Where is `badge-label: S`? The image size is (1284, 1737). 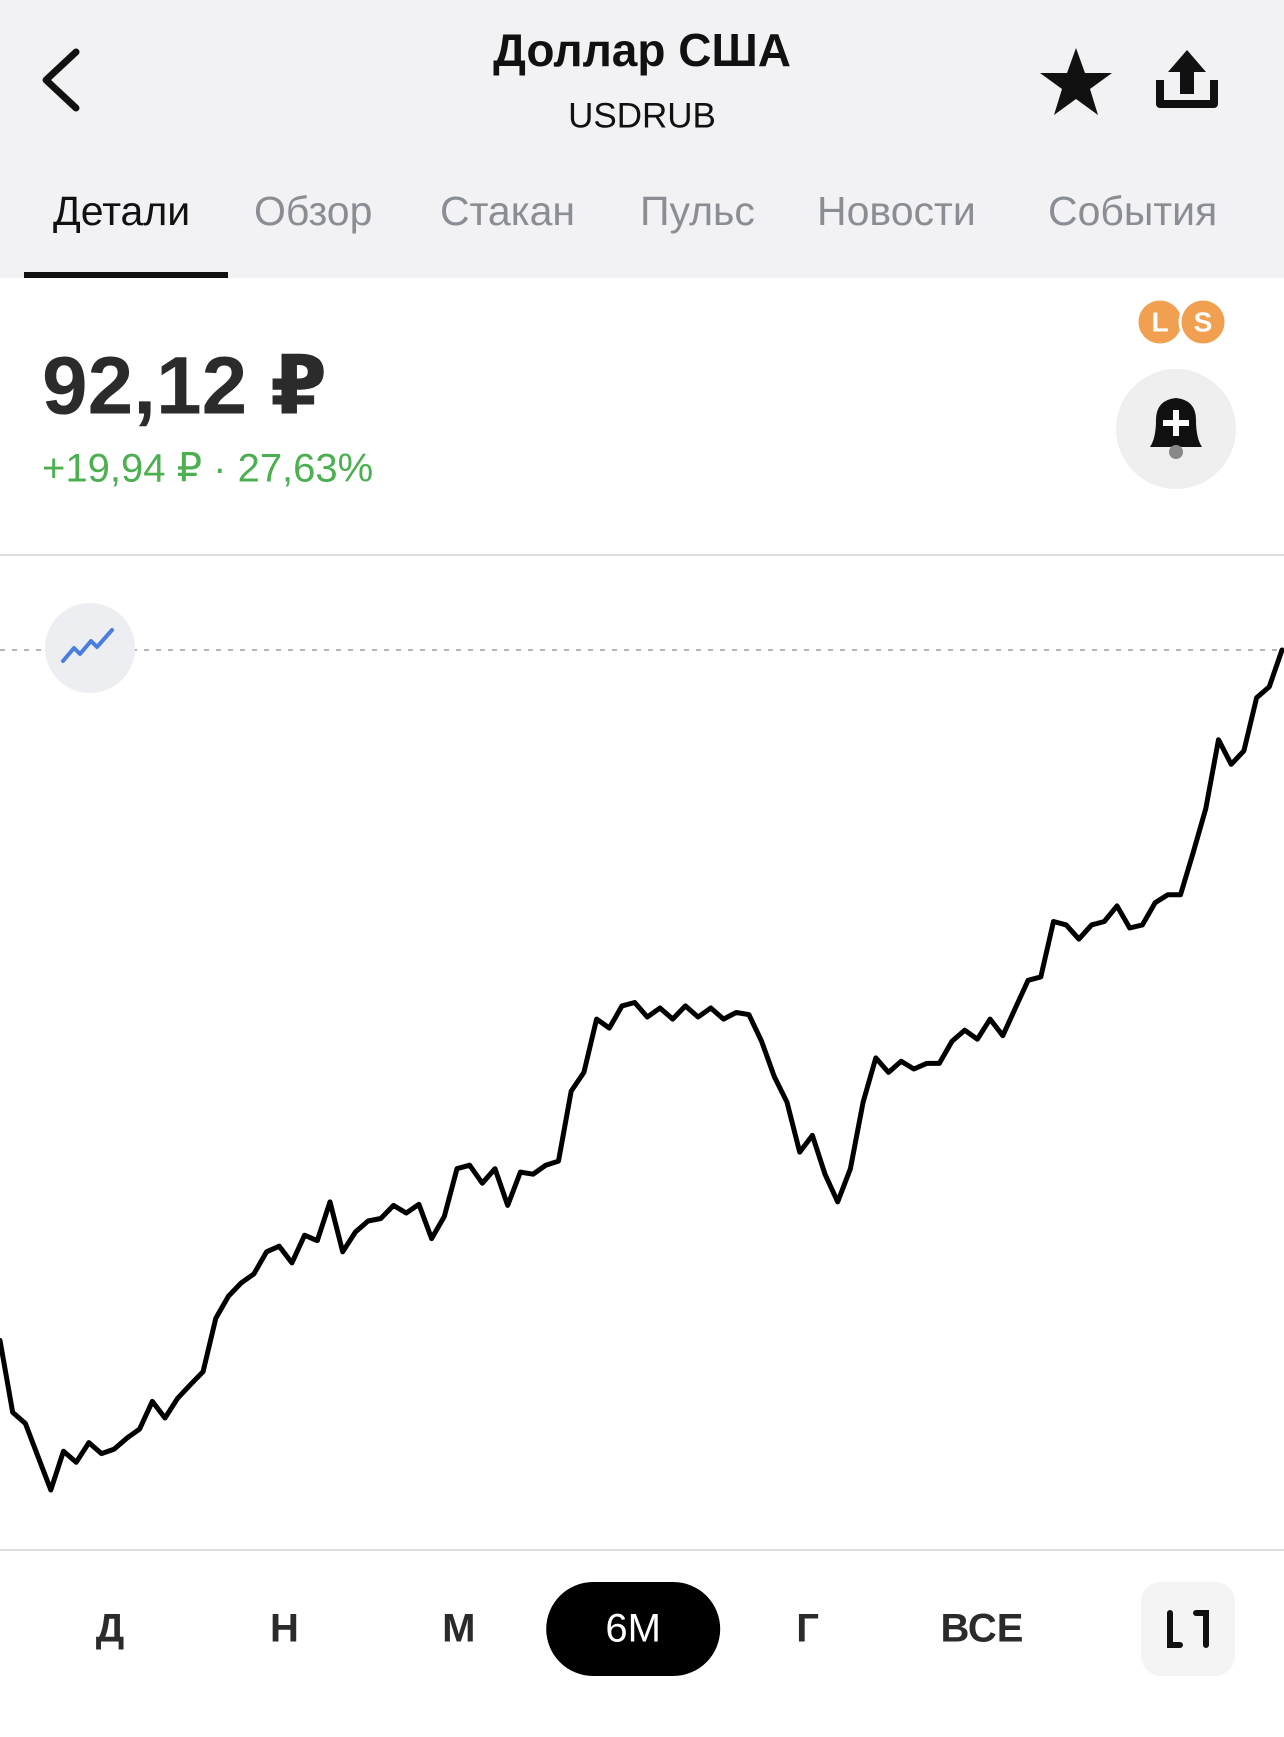
badge-label: S is located at coordinates (1203, 321).